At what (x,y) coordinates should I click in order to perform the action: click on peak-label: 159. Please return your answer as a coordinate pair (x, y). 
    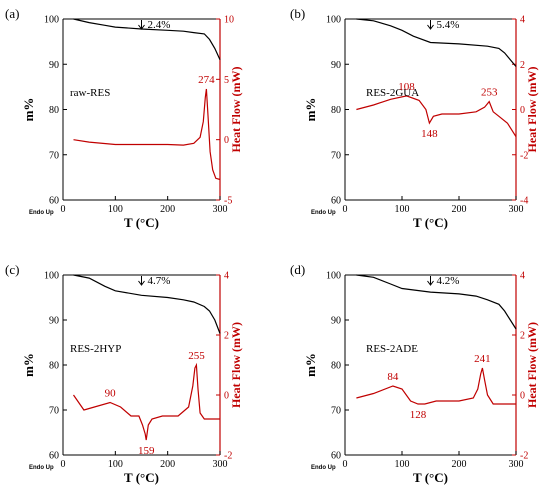
    Looking at the image, I should click on (146, 451).